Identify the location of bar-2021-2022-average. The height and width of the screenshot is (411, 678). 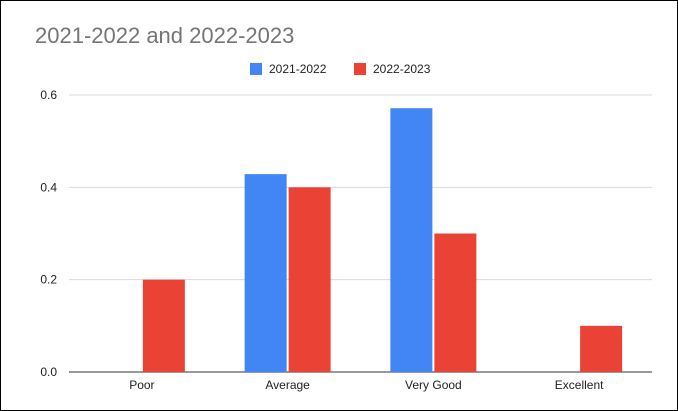
(265, 273).